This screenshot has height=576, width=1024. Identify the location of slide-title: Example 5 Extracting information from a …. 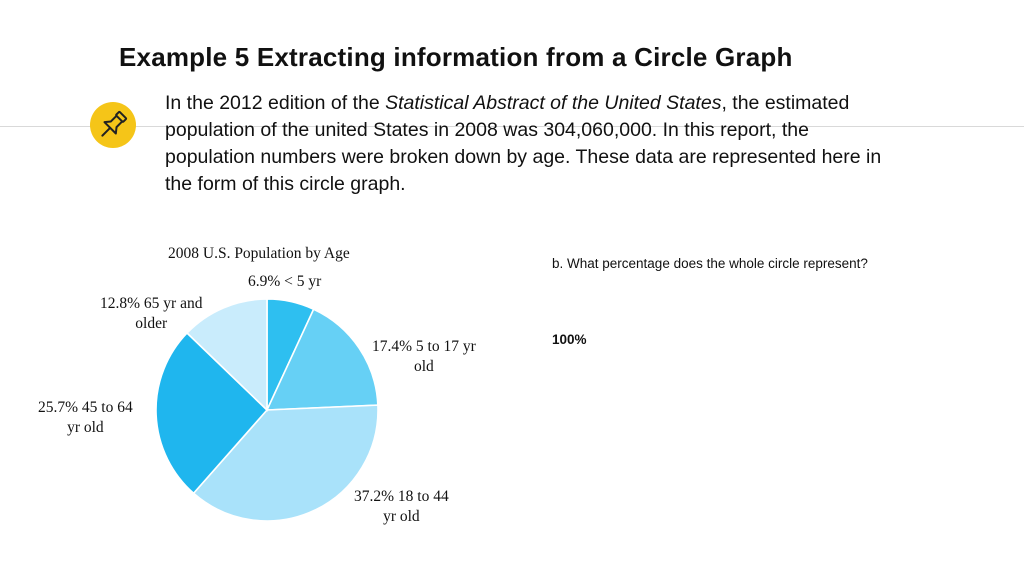
(456, 57).